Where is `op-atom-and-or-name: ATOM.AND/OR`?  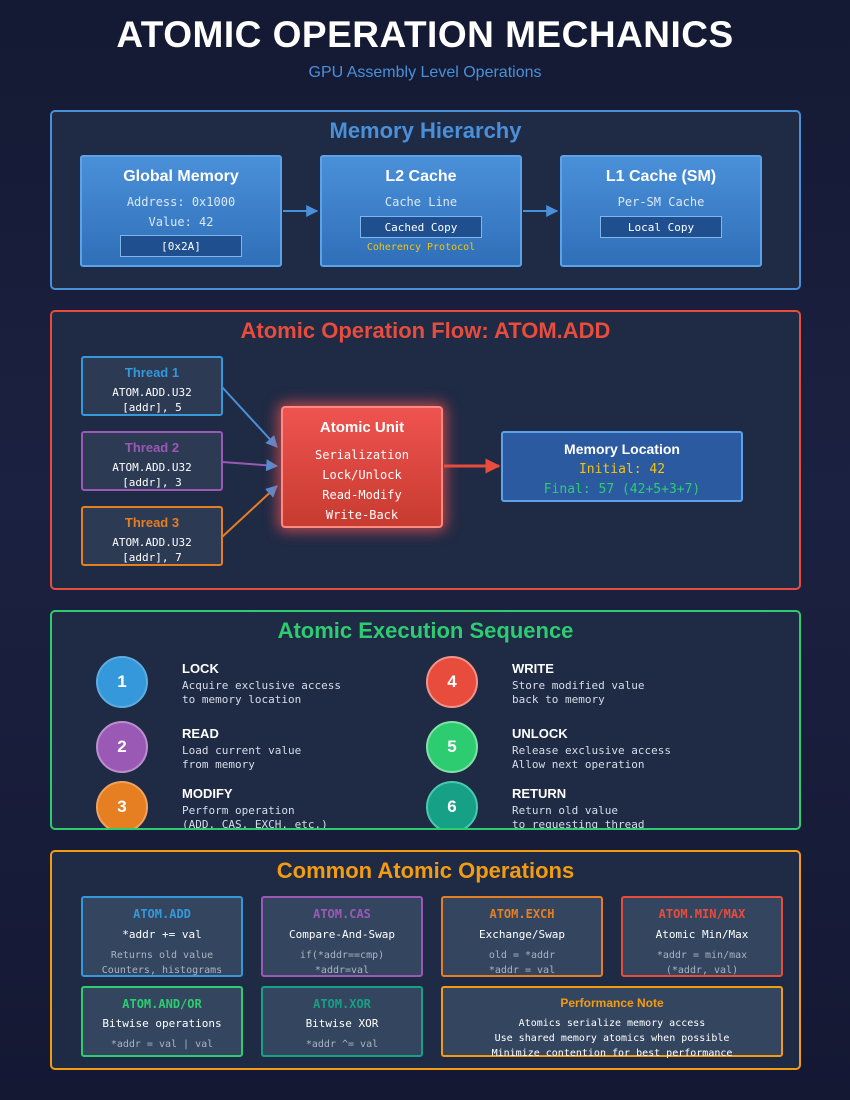
op-atom-and-or-name: ATOM.AND/OR is located at coordinates (162, 1004).